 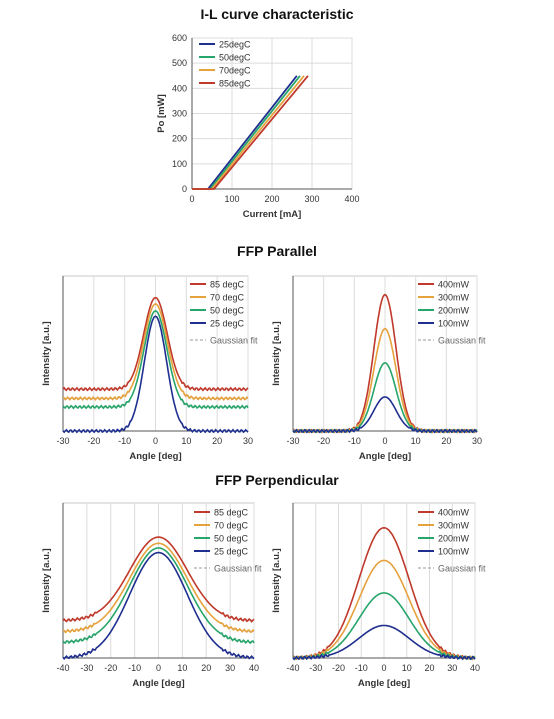 What do you see at coordinates (235, 84) in the screenshot?
I see `legend-label: 85degC` at bounding box center [235, 84].